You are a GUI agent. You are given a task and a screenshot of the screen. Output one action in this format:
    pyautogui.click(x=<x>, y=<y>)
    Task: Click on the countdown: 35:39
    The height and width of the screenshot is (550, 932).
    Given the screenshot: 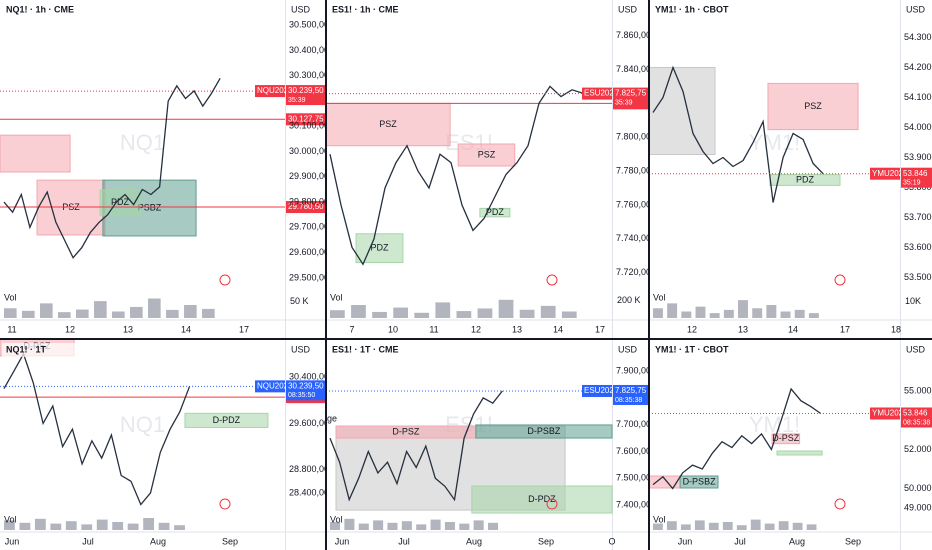 What is the action you would take?
    pyautogui.click(x=297, y=100)
    